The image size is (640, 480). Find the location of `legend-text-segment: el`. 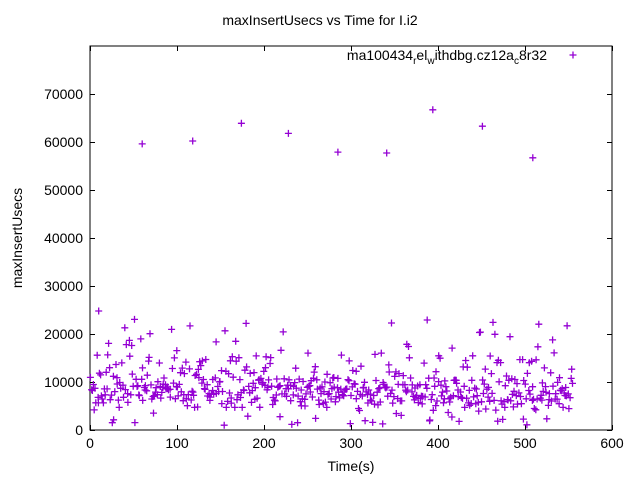

legend-text-segment: el is located at coordinates (422, 55).